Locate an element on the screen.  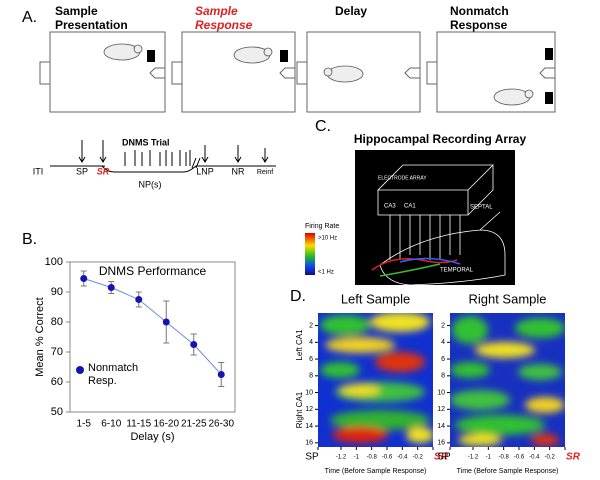
panel-label: C. is located at coordinates (323, 126).